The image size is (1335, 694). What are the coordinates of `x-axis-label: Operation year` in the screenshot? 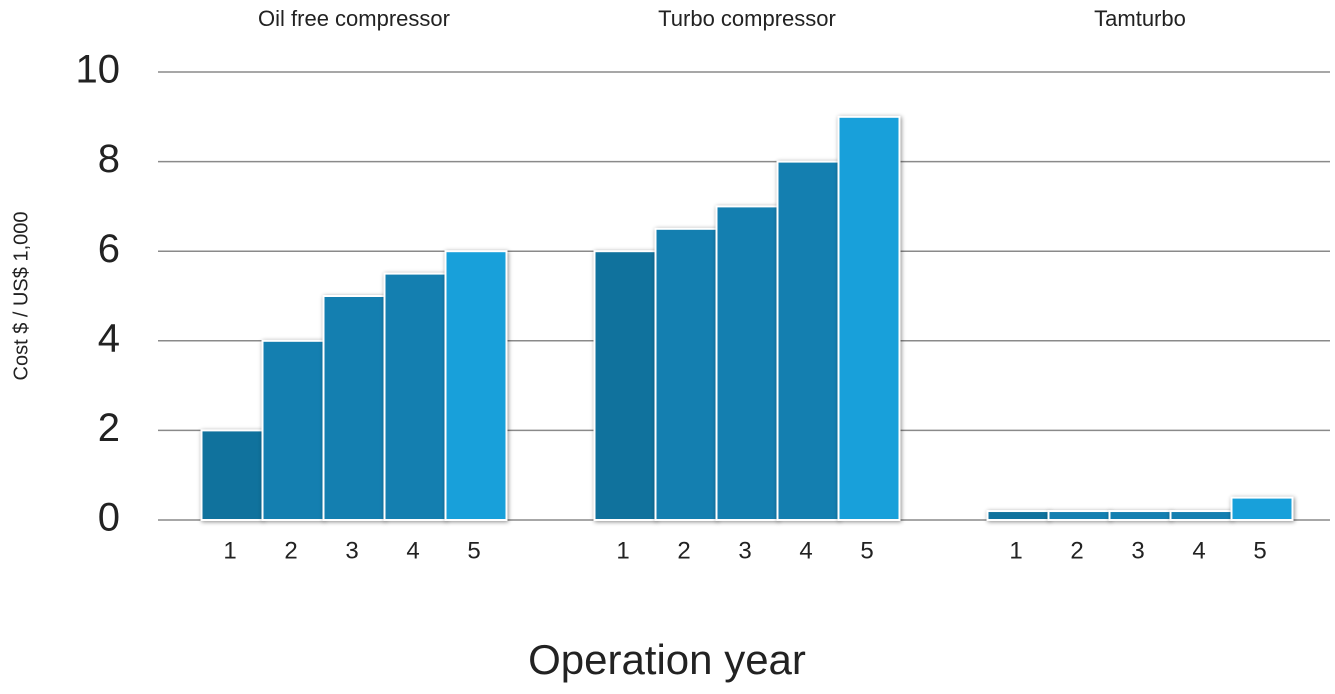 It's located at (667, 659).